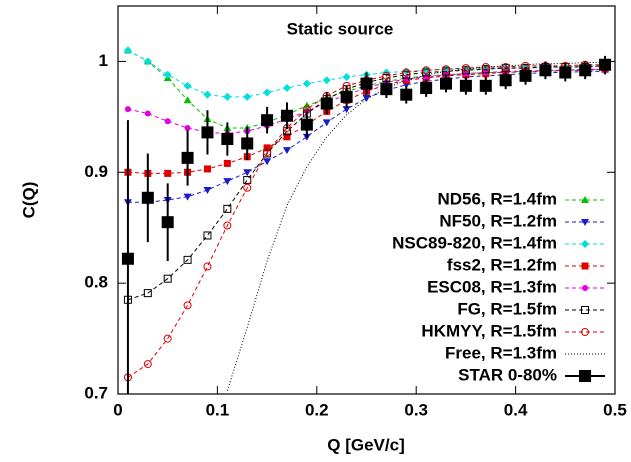 This screenshot has width=631, height=462. What do you see at coordinates (416, 409) in the screenshot?
I see `x-tick-label: 0.3` at bounding box center [416, 409].